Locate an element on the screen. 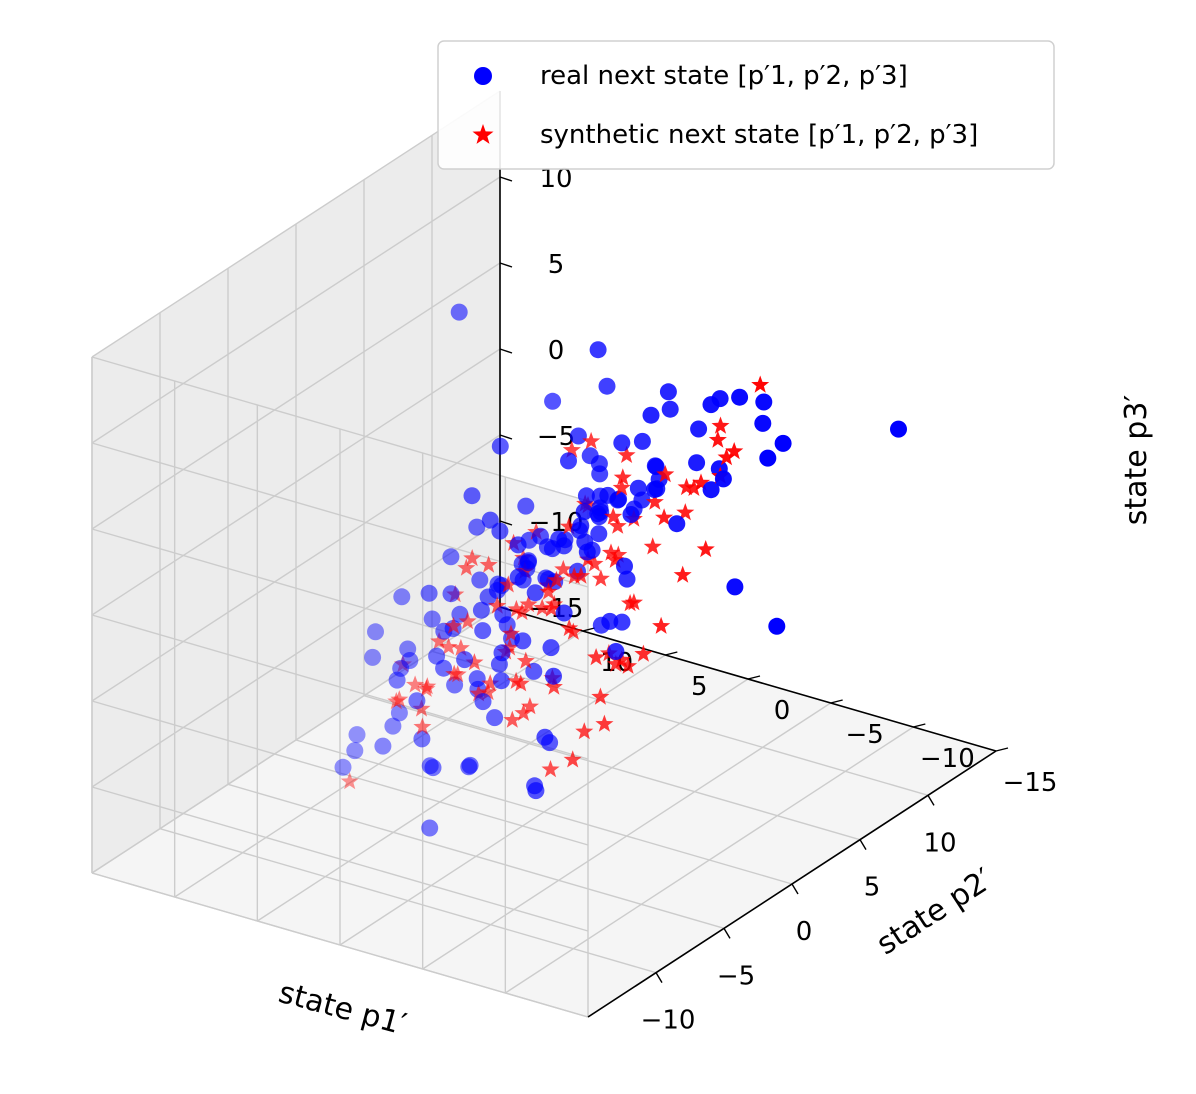 This screenshot has height=1094, width=1196. z-tick-label: −5 is located at coordinates (556, 437).